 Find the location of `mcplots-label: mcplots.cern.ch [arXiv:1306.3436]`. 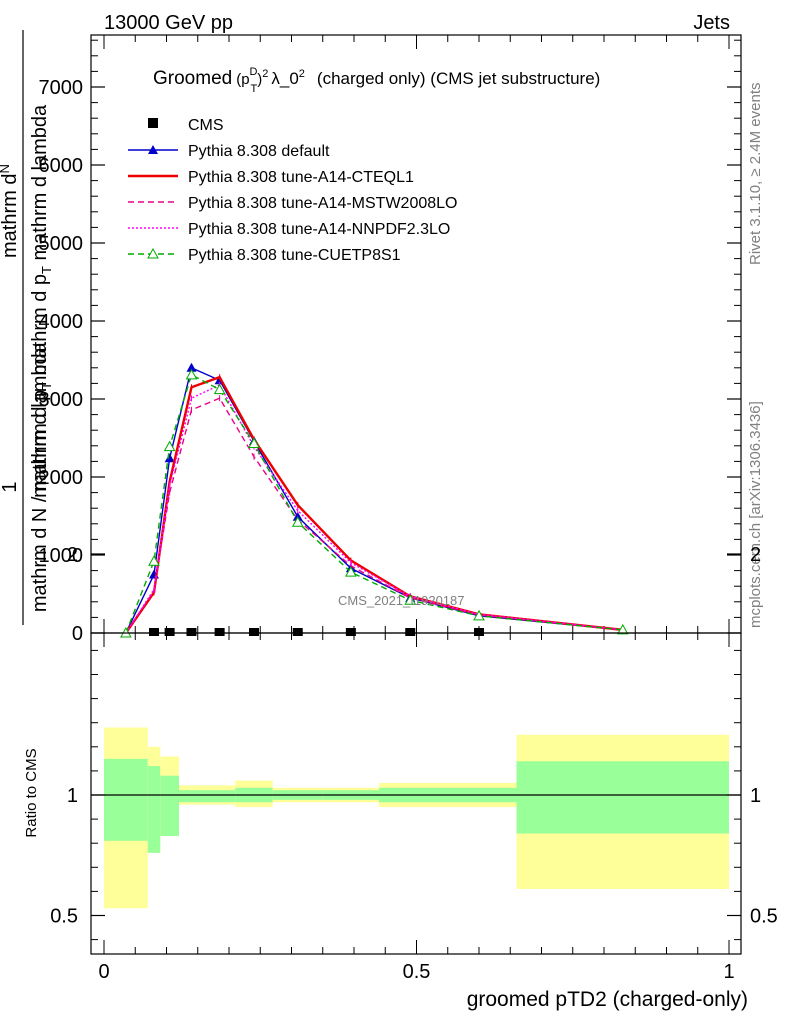

mcplots-label: mcplots.cern.ch [arXiv:1306.3436] is located at coordinates (755, 514).